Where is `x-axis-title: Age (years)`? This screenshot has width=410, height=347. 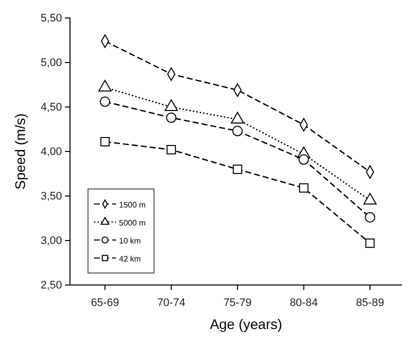
x-axis-title: Age (years) is located at coordinates (246, 324).